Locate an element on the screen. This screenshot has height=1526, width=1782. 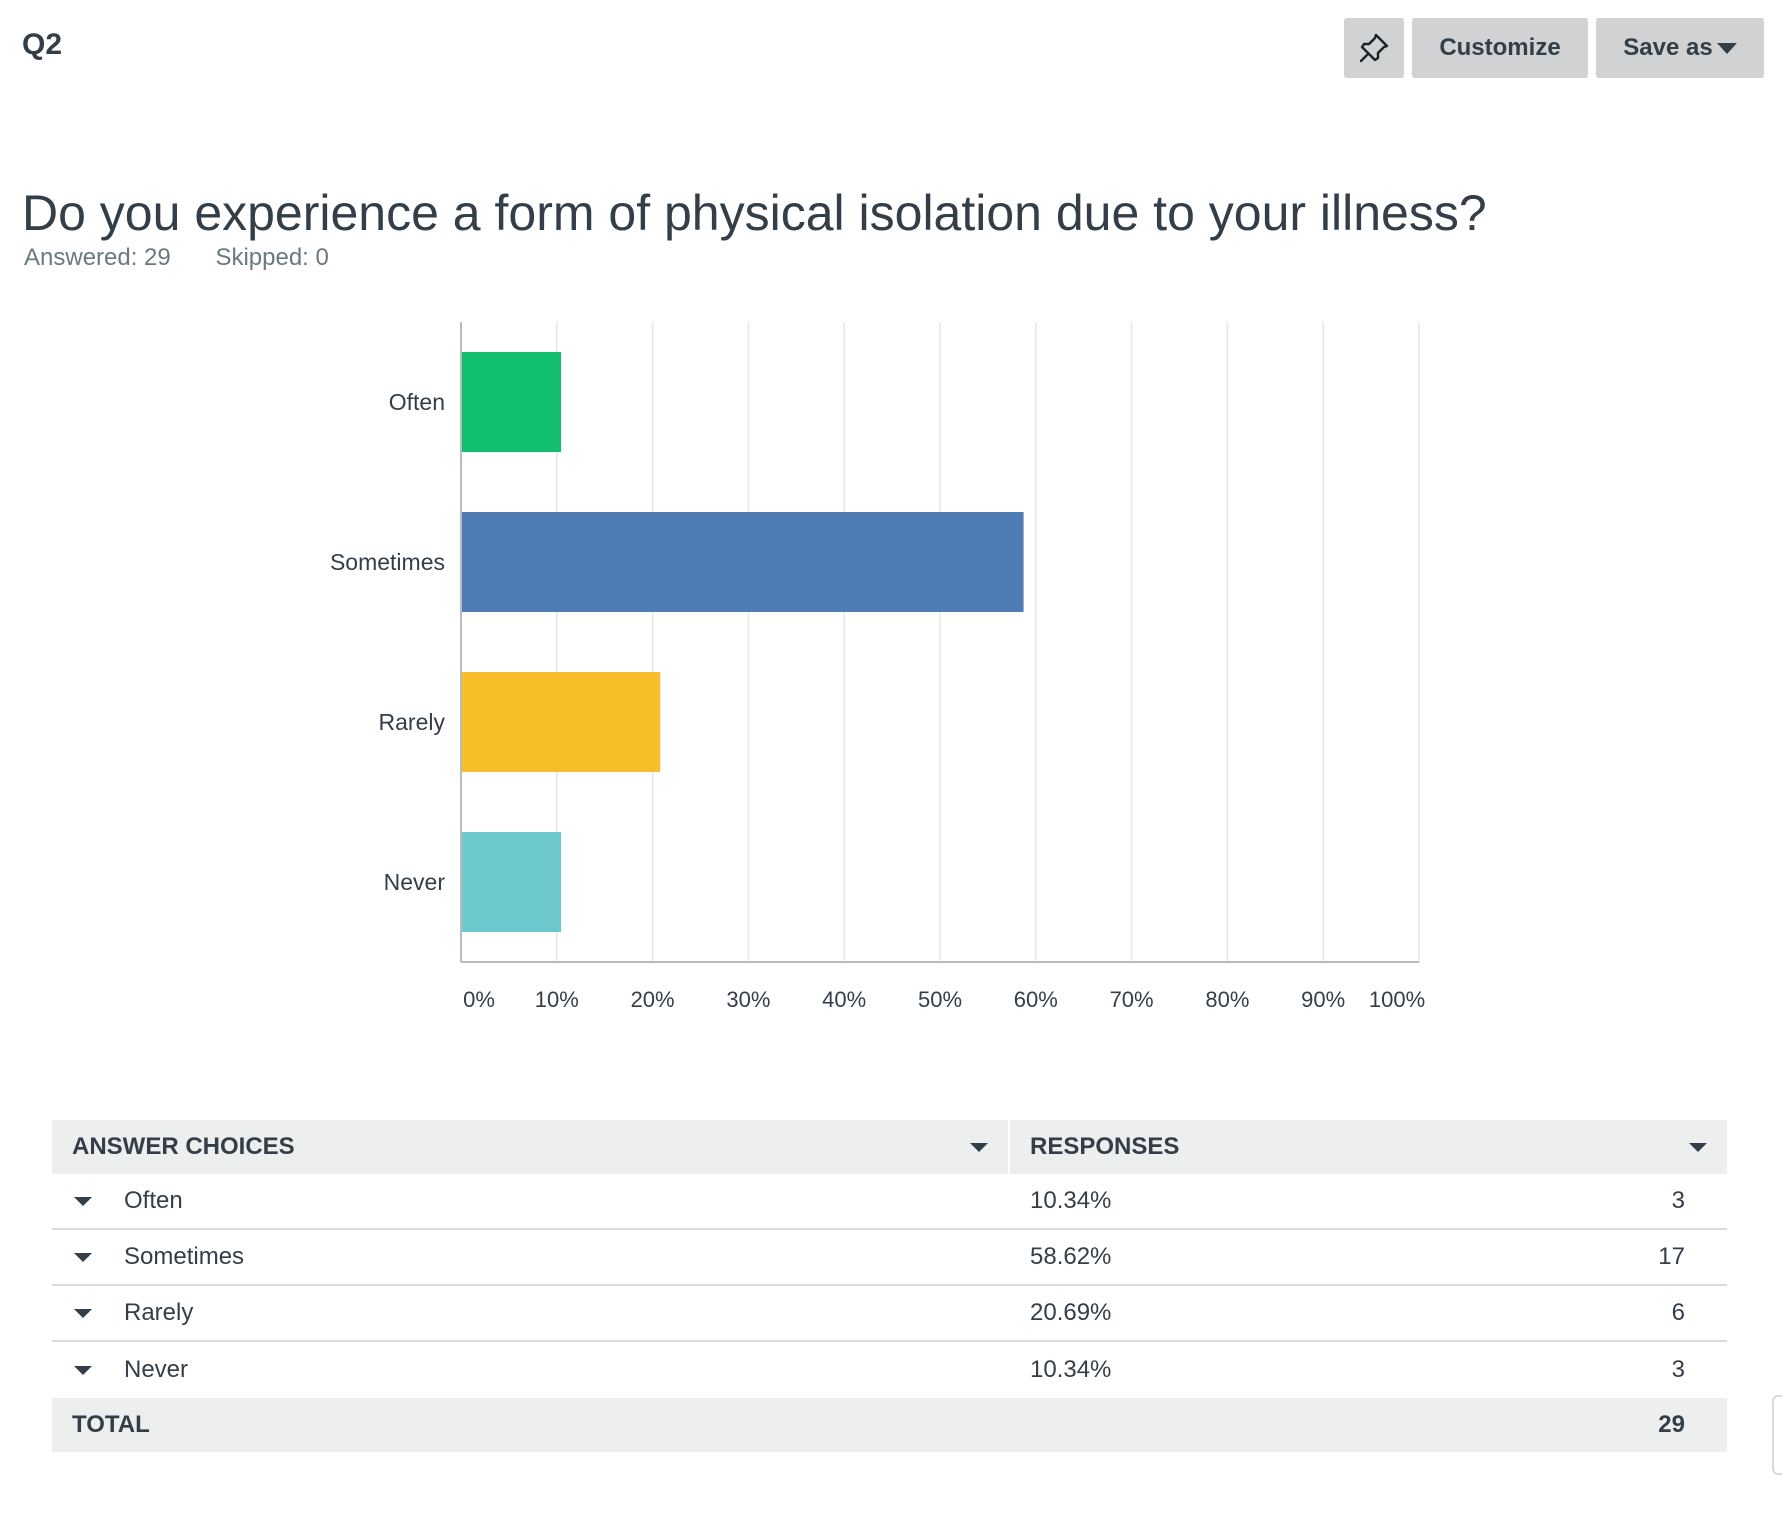
choice-cell: Rarely is located at coordinates (531, 1313).